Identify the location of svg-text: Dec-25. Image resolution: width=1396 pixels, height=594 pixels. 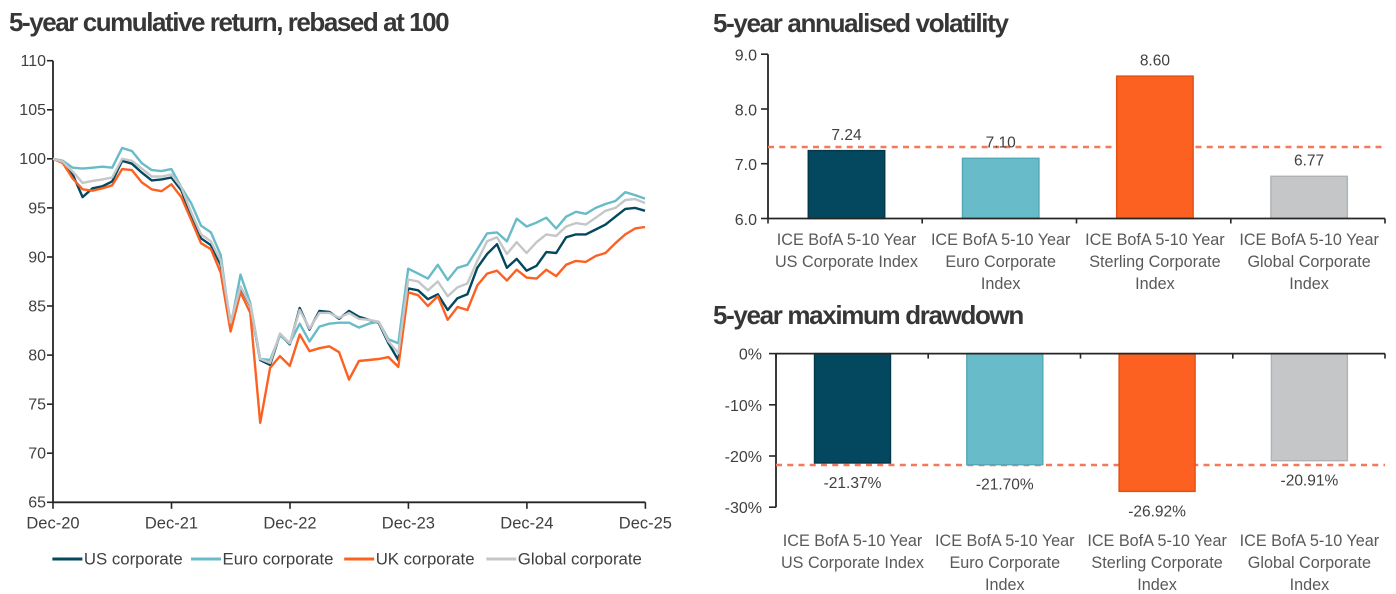
(645, 524).